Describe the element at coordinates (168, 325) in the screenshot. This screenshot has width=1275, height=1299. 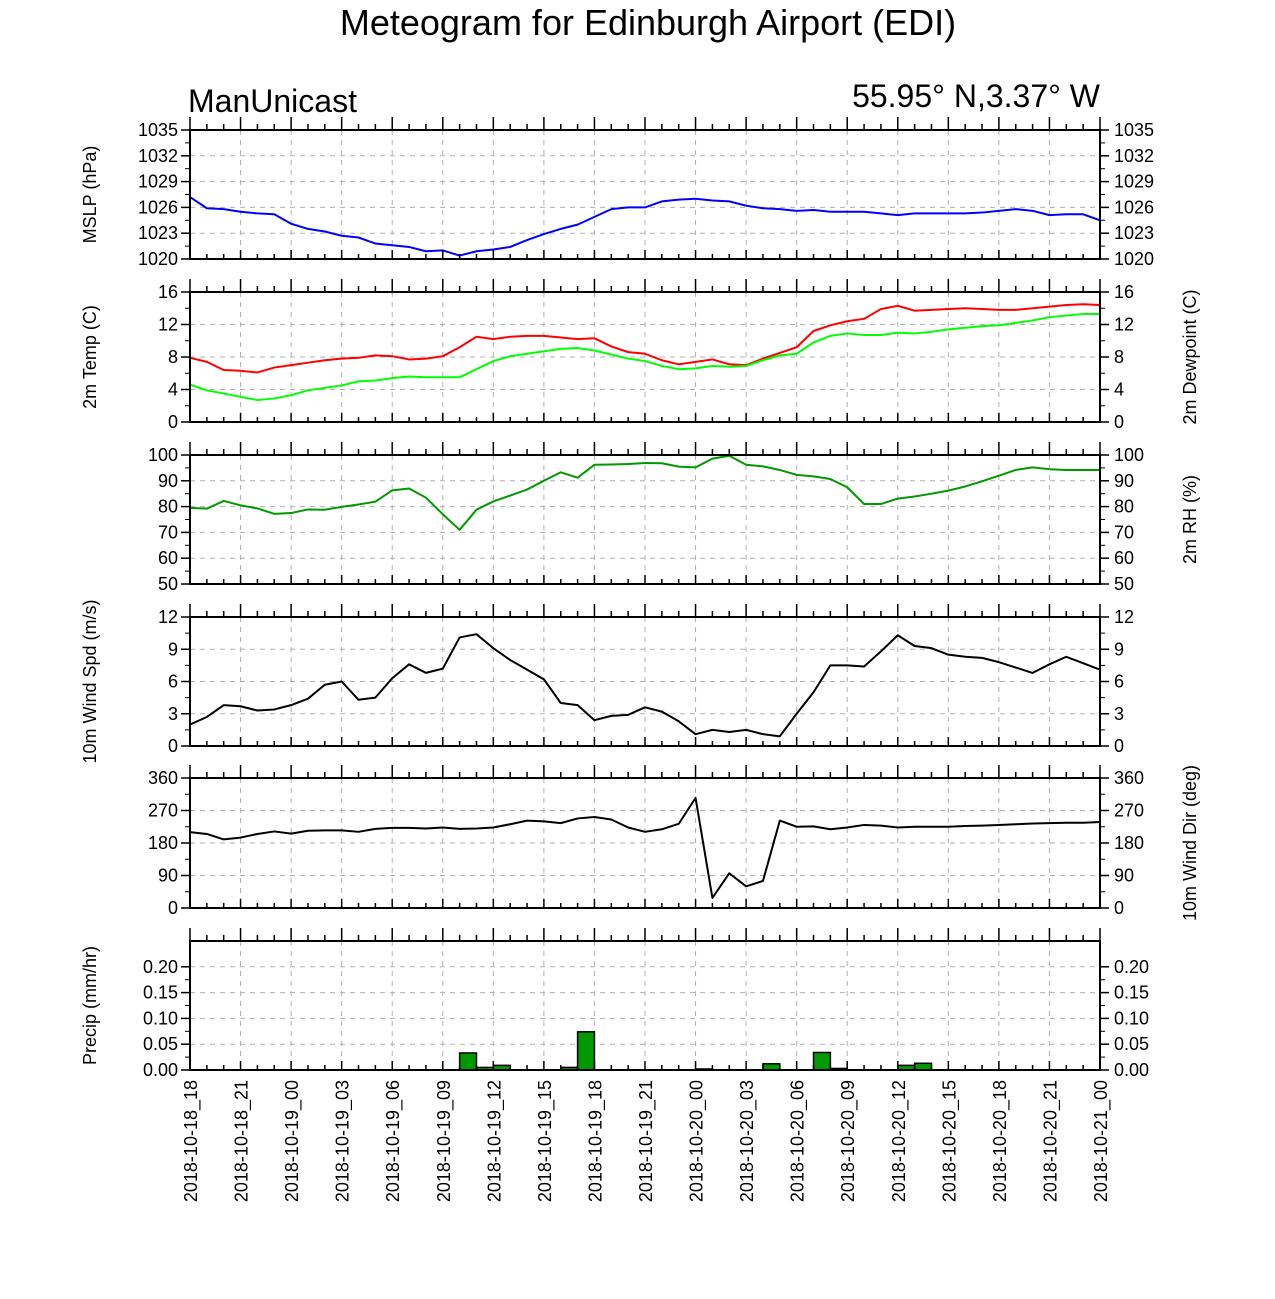
I see `y-tick-label-left: 12` at that location.